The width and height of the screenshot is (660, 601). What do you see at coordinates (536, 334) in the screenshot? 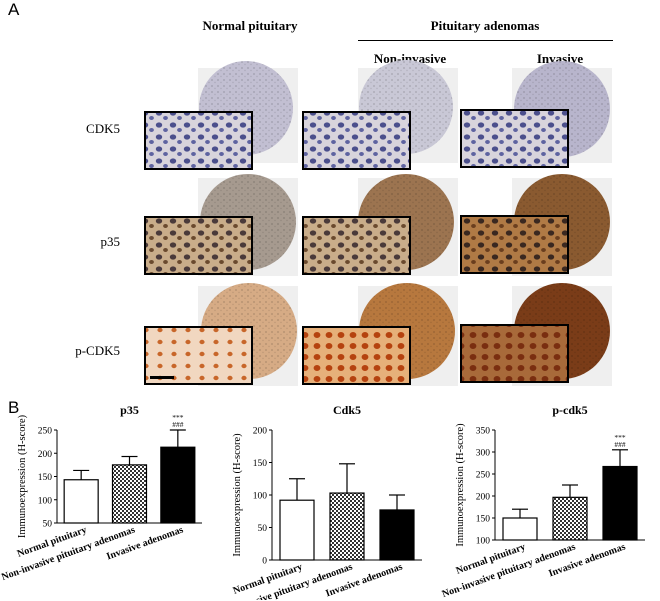
I see `p-cdk5-invasive-image` at bounding box center [536, 334].